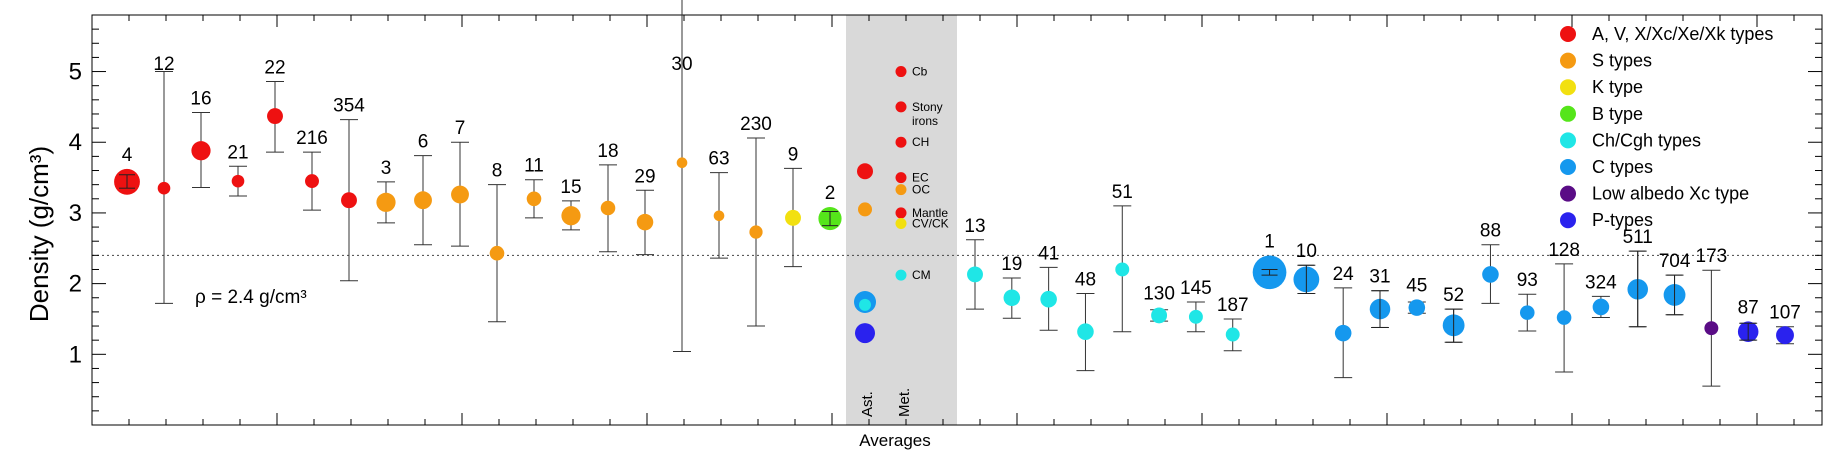 The image size is (1838, 454). What do you see at coordinates (1564, 250) in the screenshot?
I see `asteroid-label: 128` at bounding box center [1564, 250].